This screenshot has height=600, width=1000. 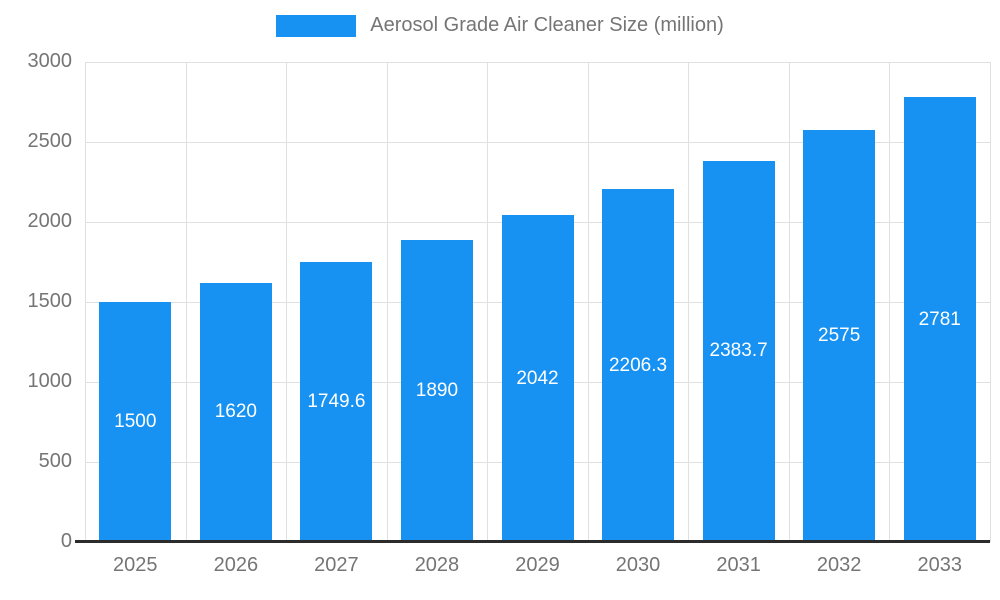 I want to click on y-tick-label: 0, so click(x=66, y=541).